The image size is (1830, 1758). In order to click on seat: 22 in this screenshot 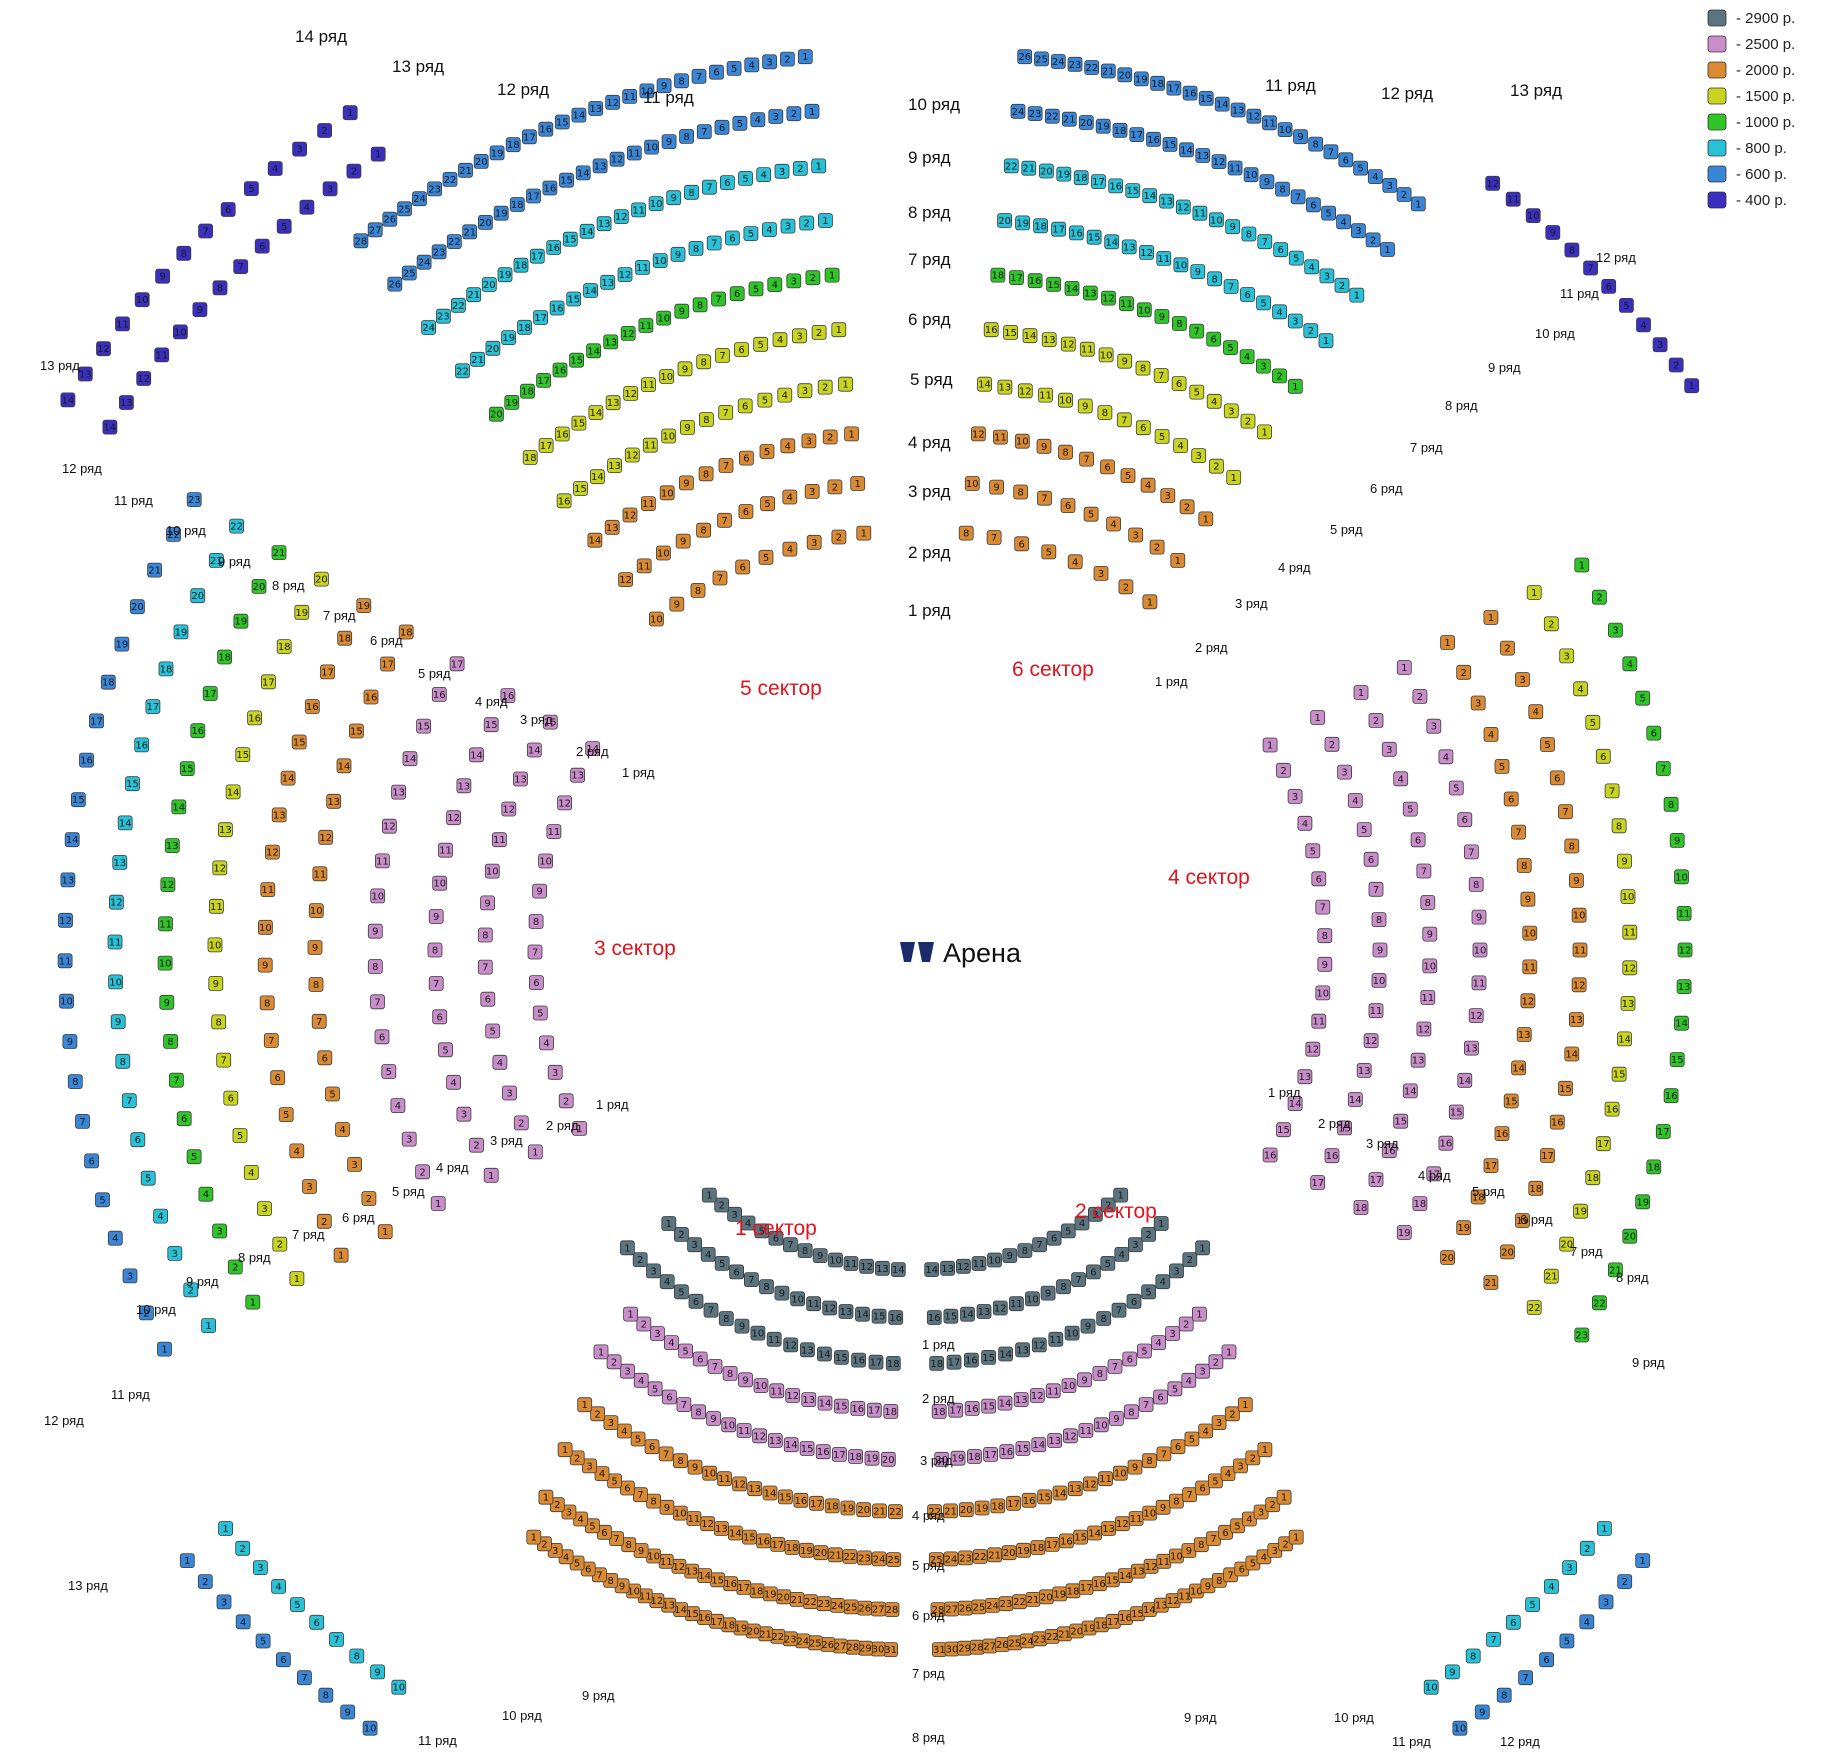, I will do `click(458, 305)`.